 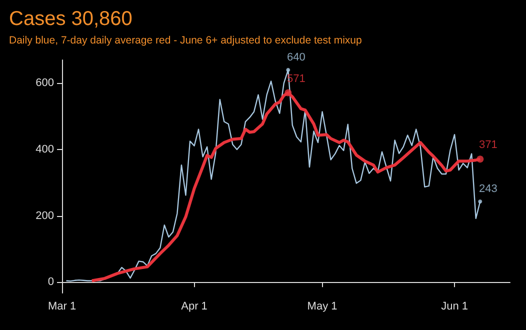 I want to click on chart-subtitle: Daily blue, 7-day daily average red - June 6+ adjusted to exclude test mixup, so click(x=185, y=40).